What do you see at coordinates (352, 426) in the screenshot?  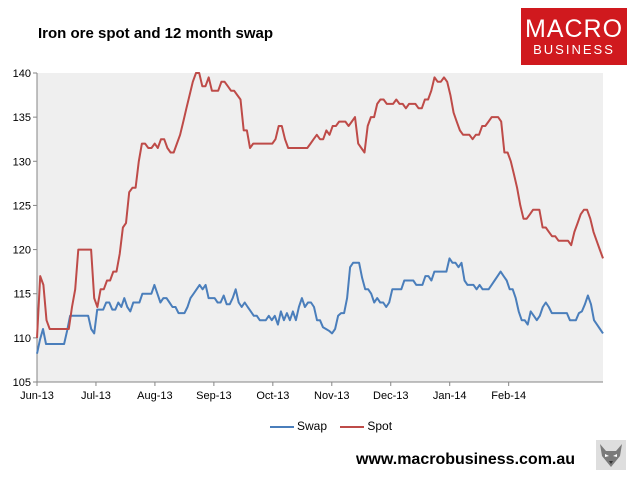 I see `legend-swatch-spot` at bounding box center [352, 426].